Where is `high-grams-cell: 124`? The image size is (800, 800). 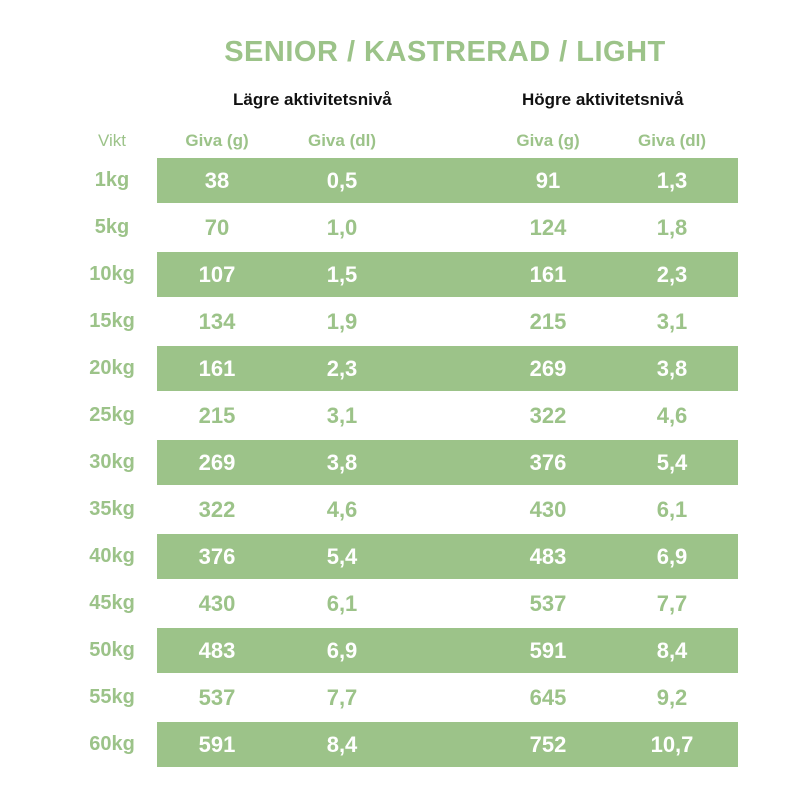 high-grams-cell: 124 is located at coordinates (548, 227).